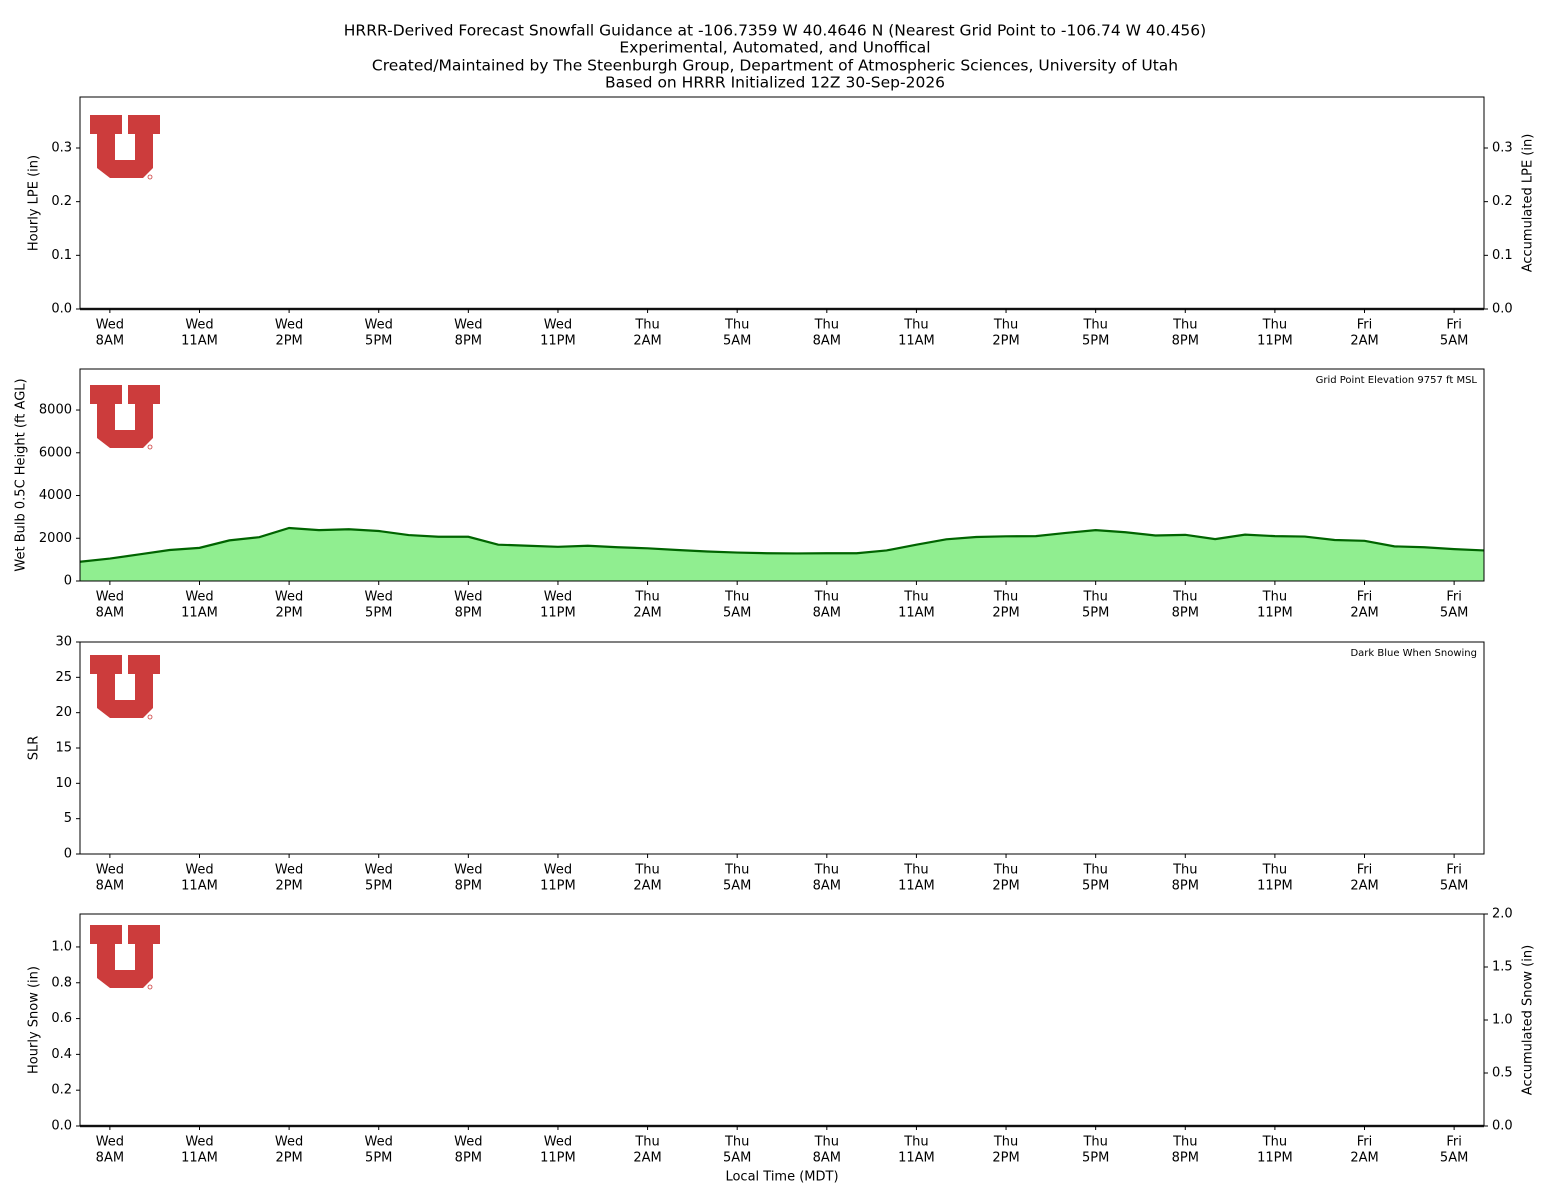 The height and width of the screenshot is (1200, 1550). What do you see at coordinates (1502, 967) in the screenshot?
I see `y2-tick-label: 1.5` at bounding box center [1502, 967].